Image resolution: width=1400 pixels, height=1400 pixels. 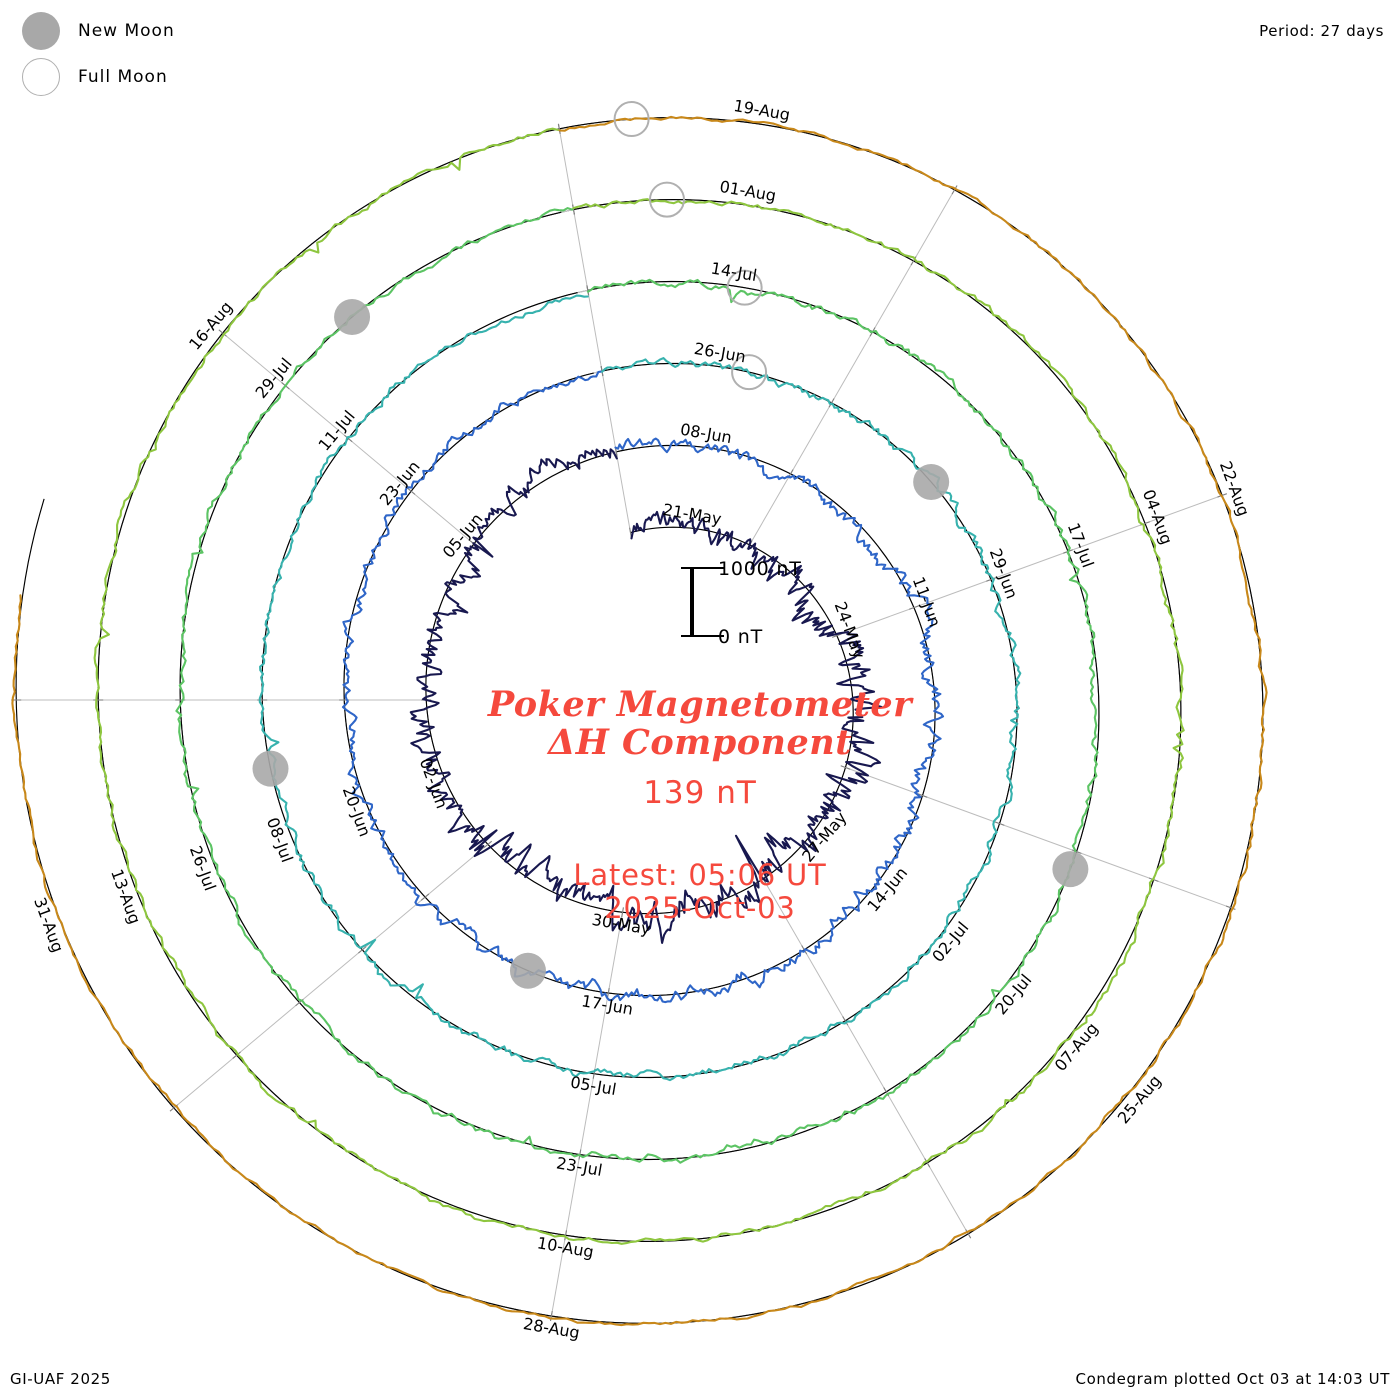 What do you see at coordinates (126, 31) in the screenshot?
I see `new-moon-label: New Moon` at bounding box center [126, 31].